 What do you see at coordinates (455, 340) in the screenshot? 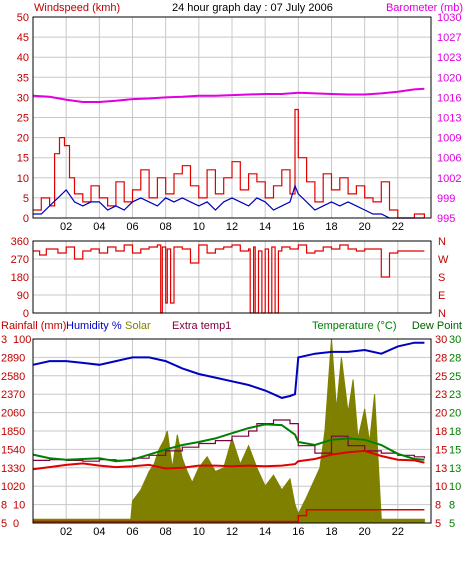
I see `temp-tick-label-right: 30` at bounding box center [455, 340].